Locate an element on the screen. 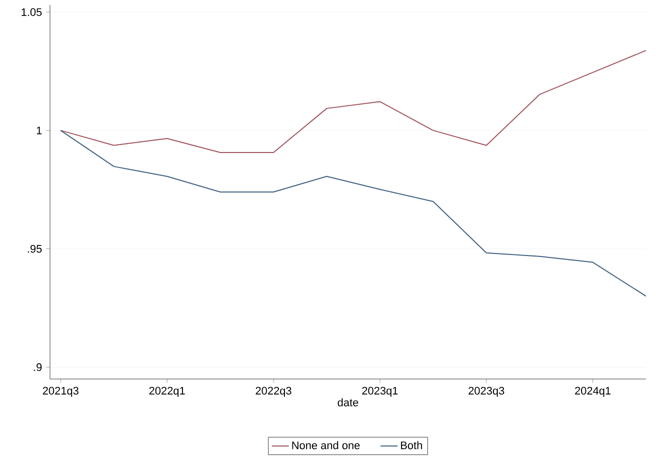 The width and height of the screenshot is (656, 470). legend-label: Both is located at coordinates (411, 445).